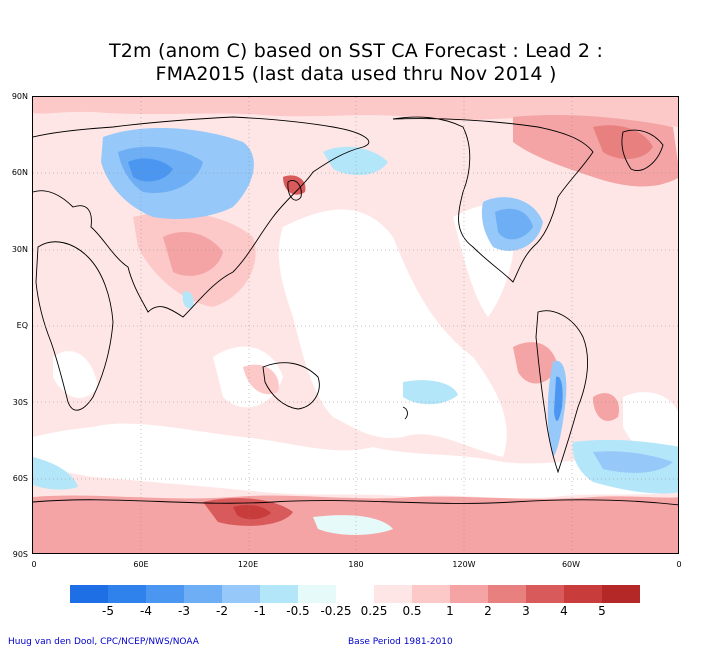  I want to click on lon-label-120w: 120W, so click(464, 564).